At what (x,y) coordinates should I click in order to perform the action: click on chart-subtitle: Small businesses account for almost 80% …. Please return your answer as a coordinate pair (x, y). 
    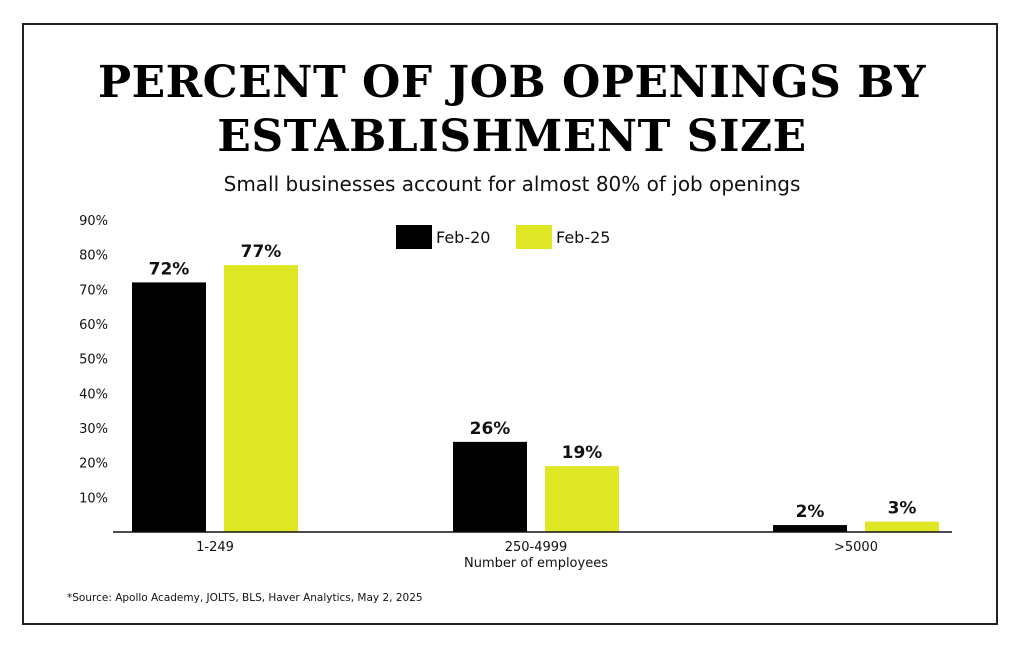
    Looking at the image, I should click on (512, 184).